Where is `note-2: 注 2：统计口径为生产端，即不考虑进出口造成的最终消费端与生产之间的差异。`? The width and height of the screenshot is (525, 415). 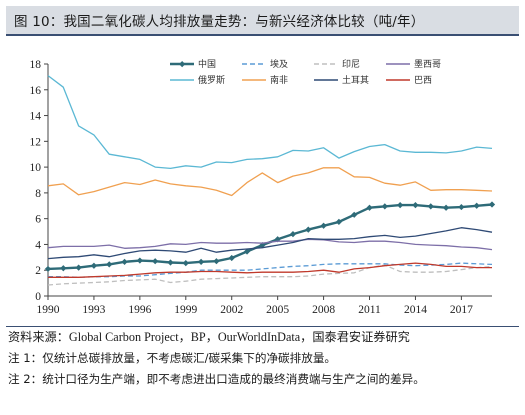 note-2: 注 2：统计口径为生产端，即不考虑进出口造成的最终消费端与生产之间的差异。 is located at coordinates (216, 379).